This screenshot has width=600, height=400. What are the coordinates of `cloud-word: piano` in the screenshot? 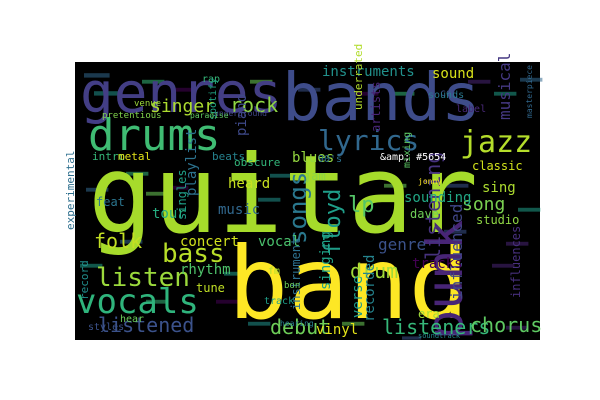 It's located at (242, 115).